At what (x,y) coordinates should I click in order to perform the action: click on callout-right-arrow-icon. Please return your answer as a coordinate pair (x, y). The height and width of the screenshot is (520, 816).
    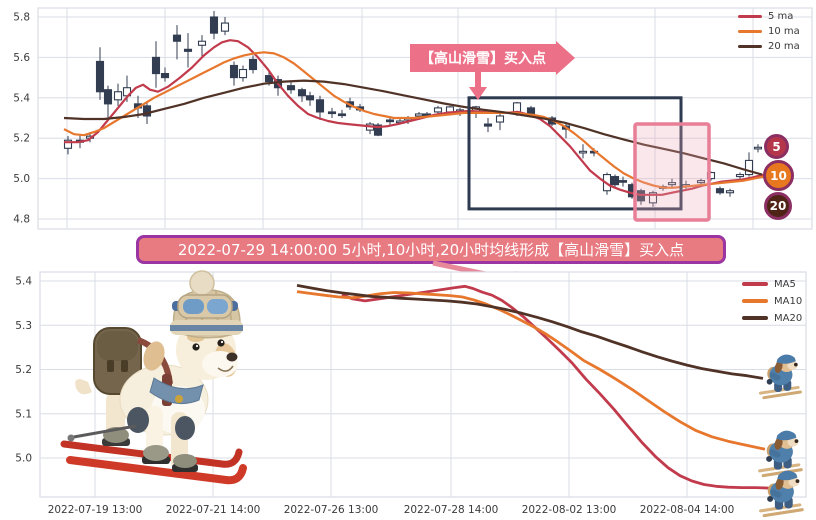
    Looking at the image, I should click on (565, 58).